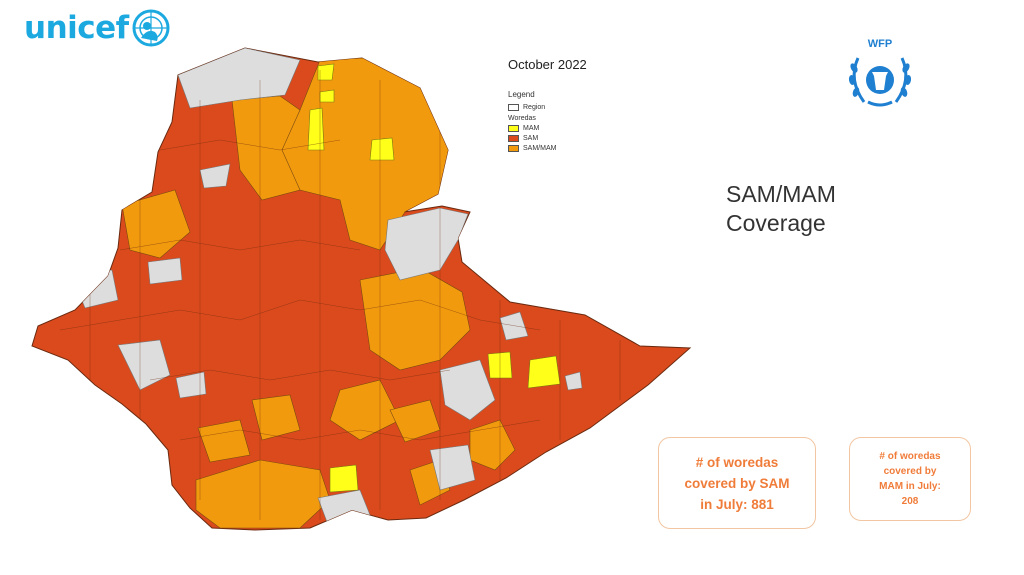 The width and height of the screenshot is (1024, 575). I want to click on mam-stat-box: # of woredas covered by MAM in July: 208, so click(910, 479).